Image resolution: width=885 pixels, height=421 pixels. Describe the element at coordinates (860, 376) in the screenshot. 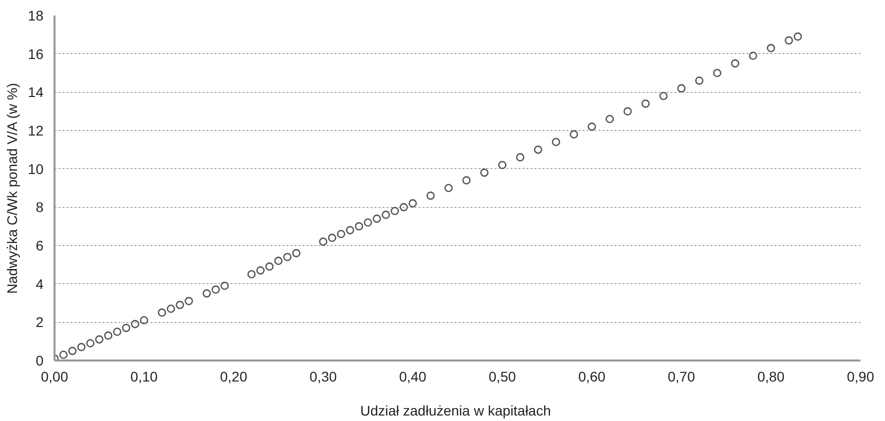

I see `x-tick-label: 0,90` at that location.